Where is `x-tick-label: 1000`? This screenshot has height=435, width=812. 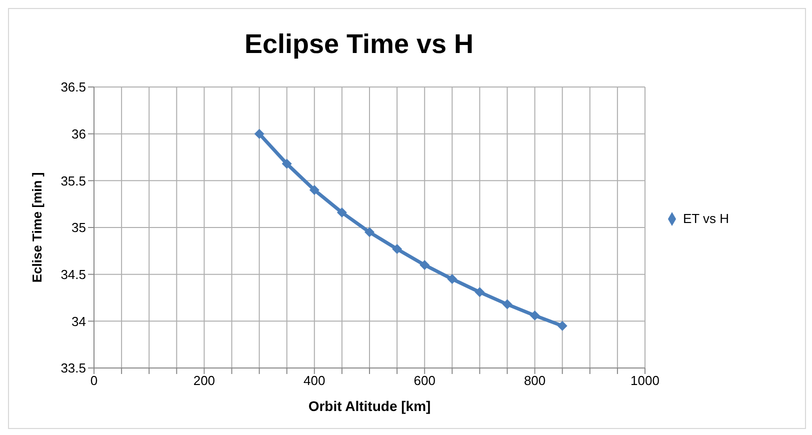 x-tick-label: 1000 is located at coordinates (645, 380).